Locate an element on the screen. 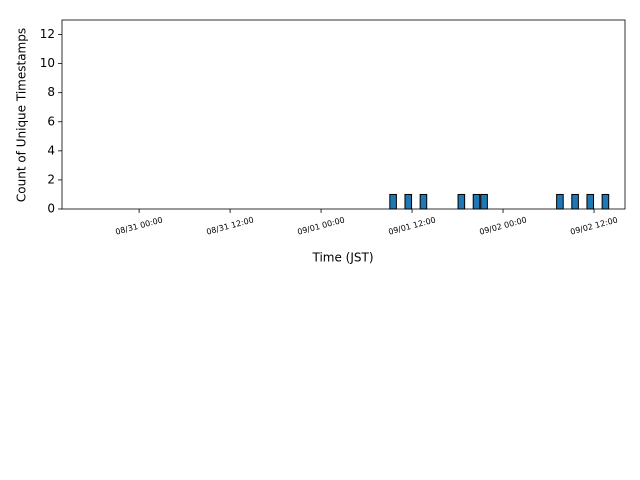 Image resolution: width=640 pixels, height=480 pixels. x-tick-label: 08/31 00:00 is located at coordinates (138, 225).